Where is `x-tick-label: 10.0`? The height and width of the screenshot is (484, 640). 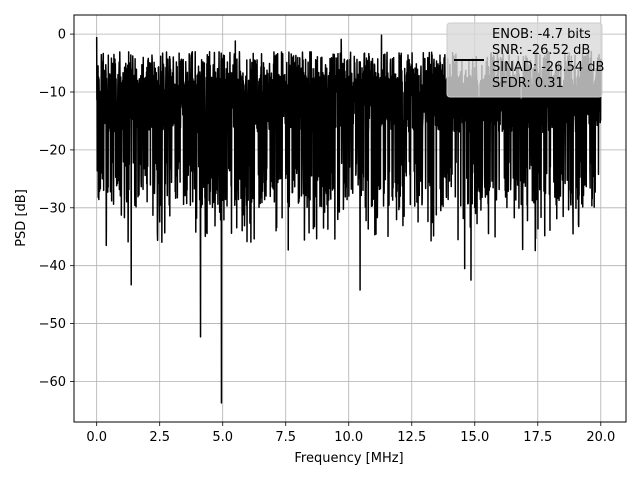
x-tick-label: 10.0 is located at coordinates (348, 437).